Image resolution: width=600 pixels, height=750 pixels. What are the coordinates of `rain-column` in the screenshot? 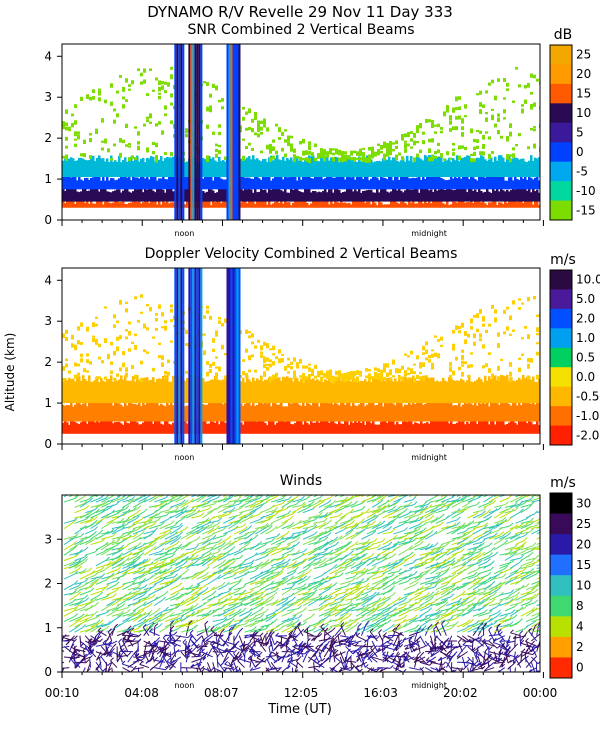 It's located at (181, 356).